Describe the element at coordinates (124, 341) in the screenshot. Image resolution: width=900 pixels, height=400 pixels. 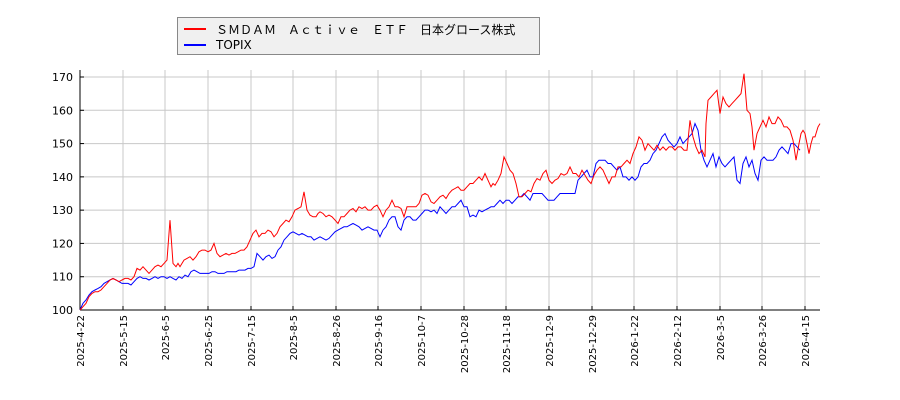
I see `x-tick-label: 2025-5-15` at that location.